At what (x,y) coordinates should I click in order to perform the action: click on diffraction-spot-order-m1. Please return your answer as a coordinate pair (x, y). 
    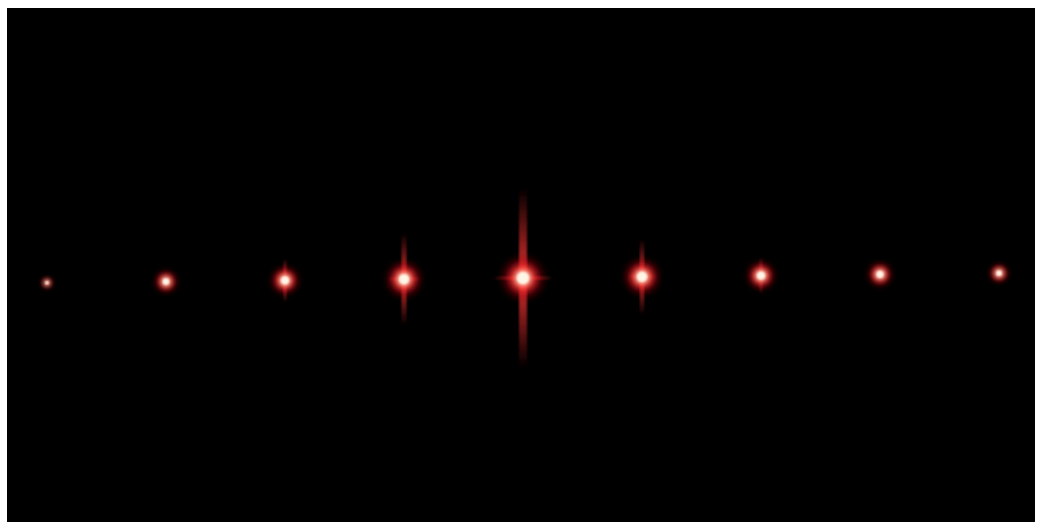
    Looking at the image, I should click on (404, 279).